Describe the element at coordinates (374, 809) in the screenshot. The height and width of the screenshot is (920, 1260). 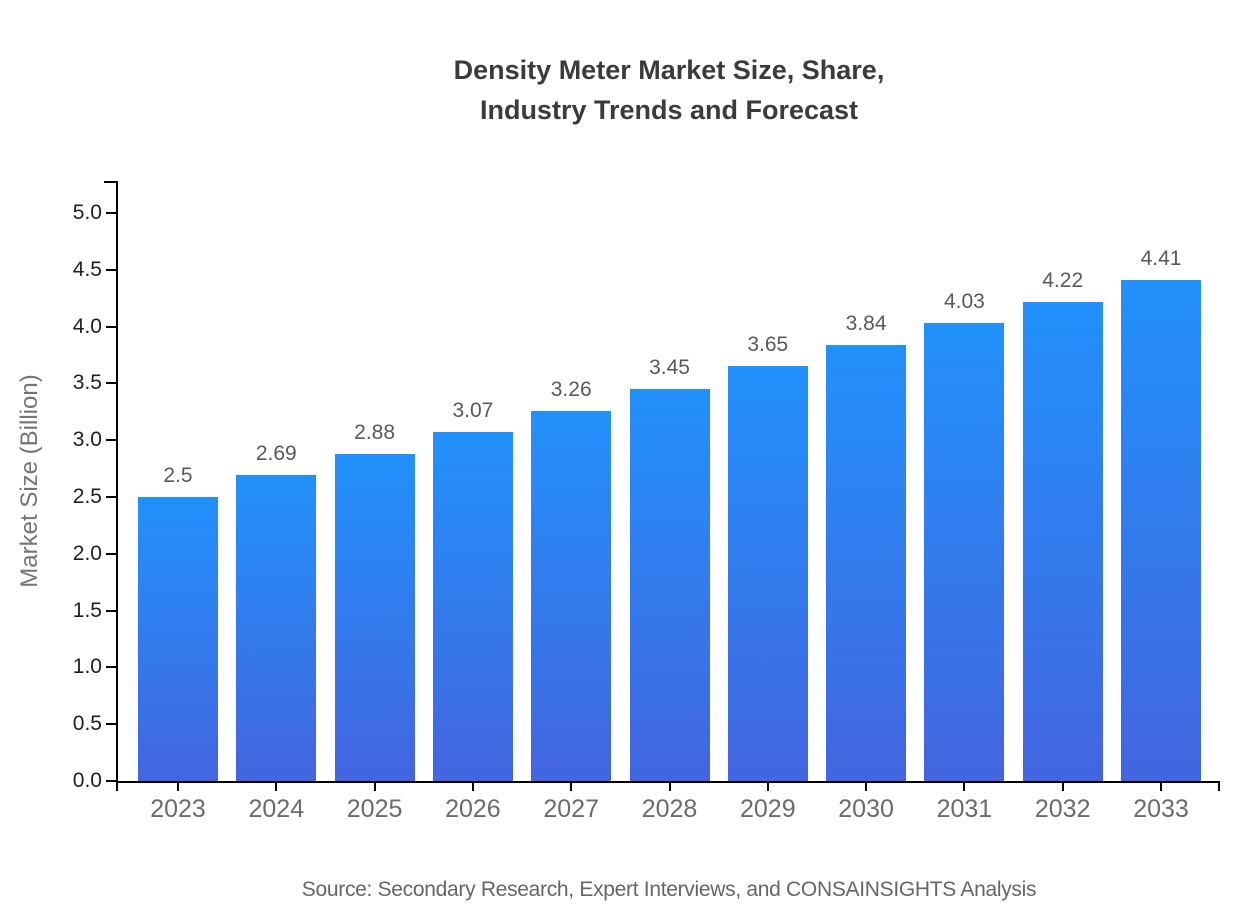
I see `x-tick-label: 2025` at that location.